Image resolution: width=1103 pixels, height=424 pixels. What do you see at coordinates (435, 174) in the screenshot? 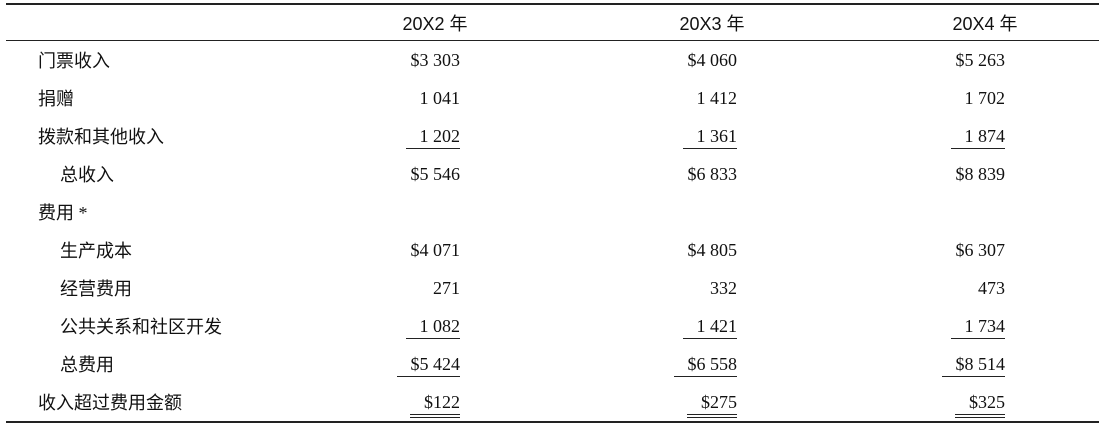
I see `cell-value: $5 546` at bounding box center [435, 174].